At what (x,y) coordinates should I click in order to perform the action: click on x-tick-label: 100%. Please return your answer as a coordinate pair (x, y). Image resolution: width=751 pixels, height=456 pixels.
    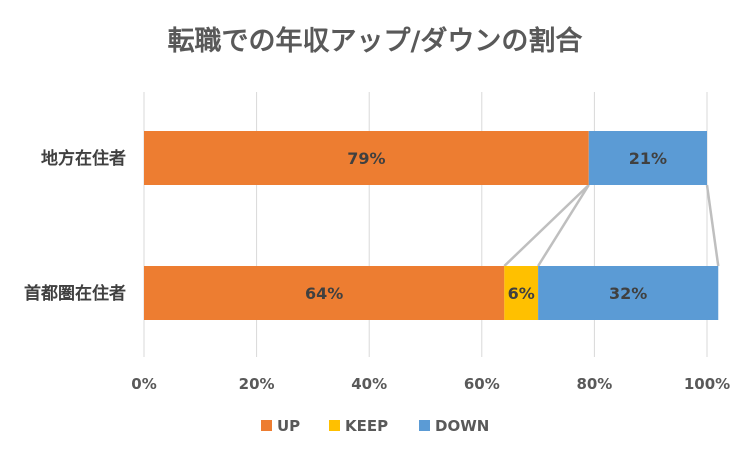
    Looking at the image, I should click on (707, 384).